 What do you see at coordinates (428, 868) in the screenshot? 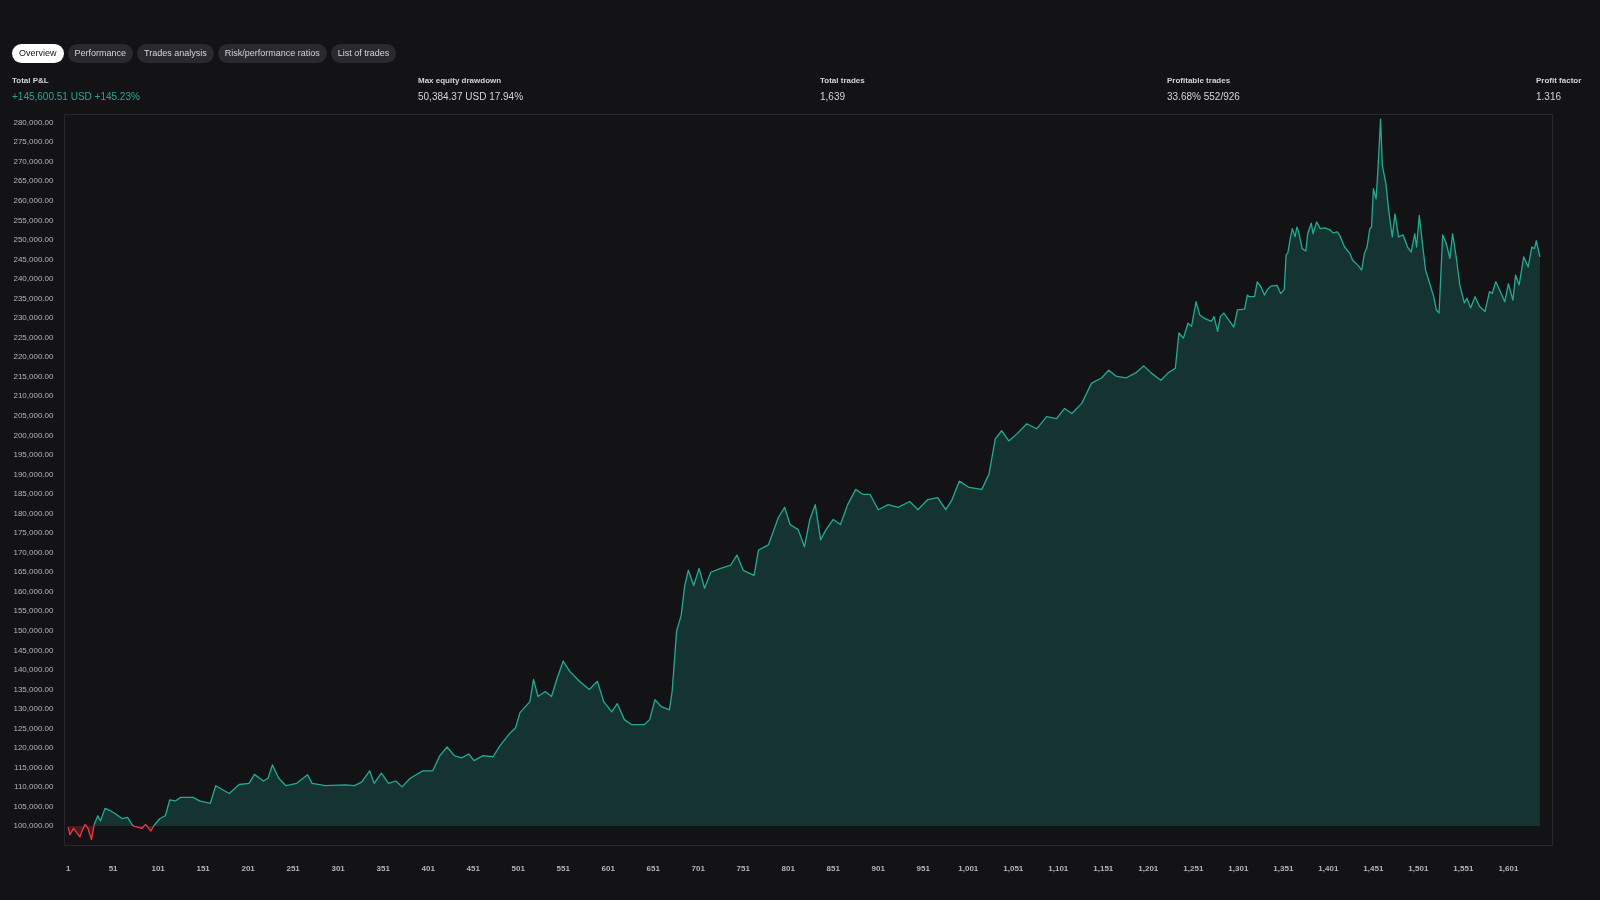
I see `x-tick-label: 401` at bounding box center [428, 868].